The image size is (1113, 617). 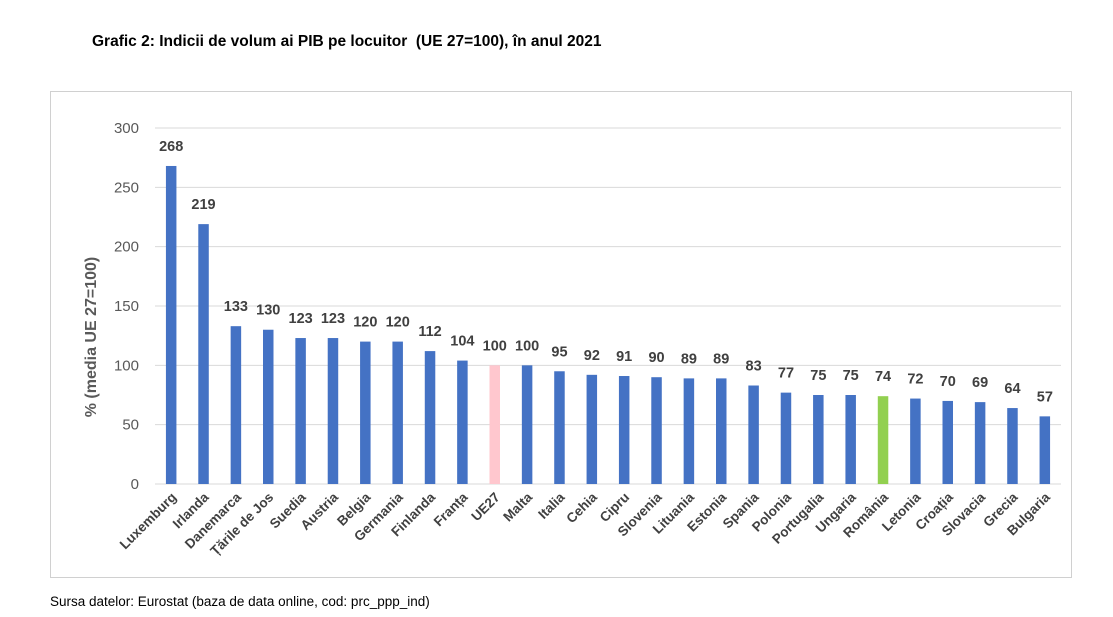 What do you see at coordinates (236, 307) in the screenshot?
I see `data-label: 133` at bounding box center [236, 307].